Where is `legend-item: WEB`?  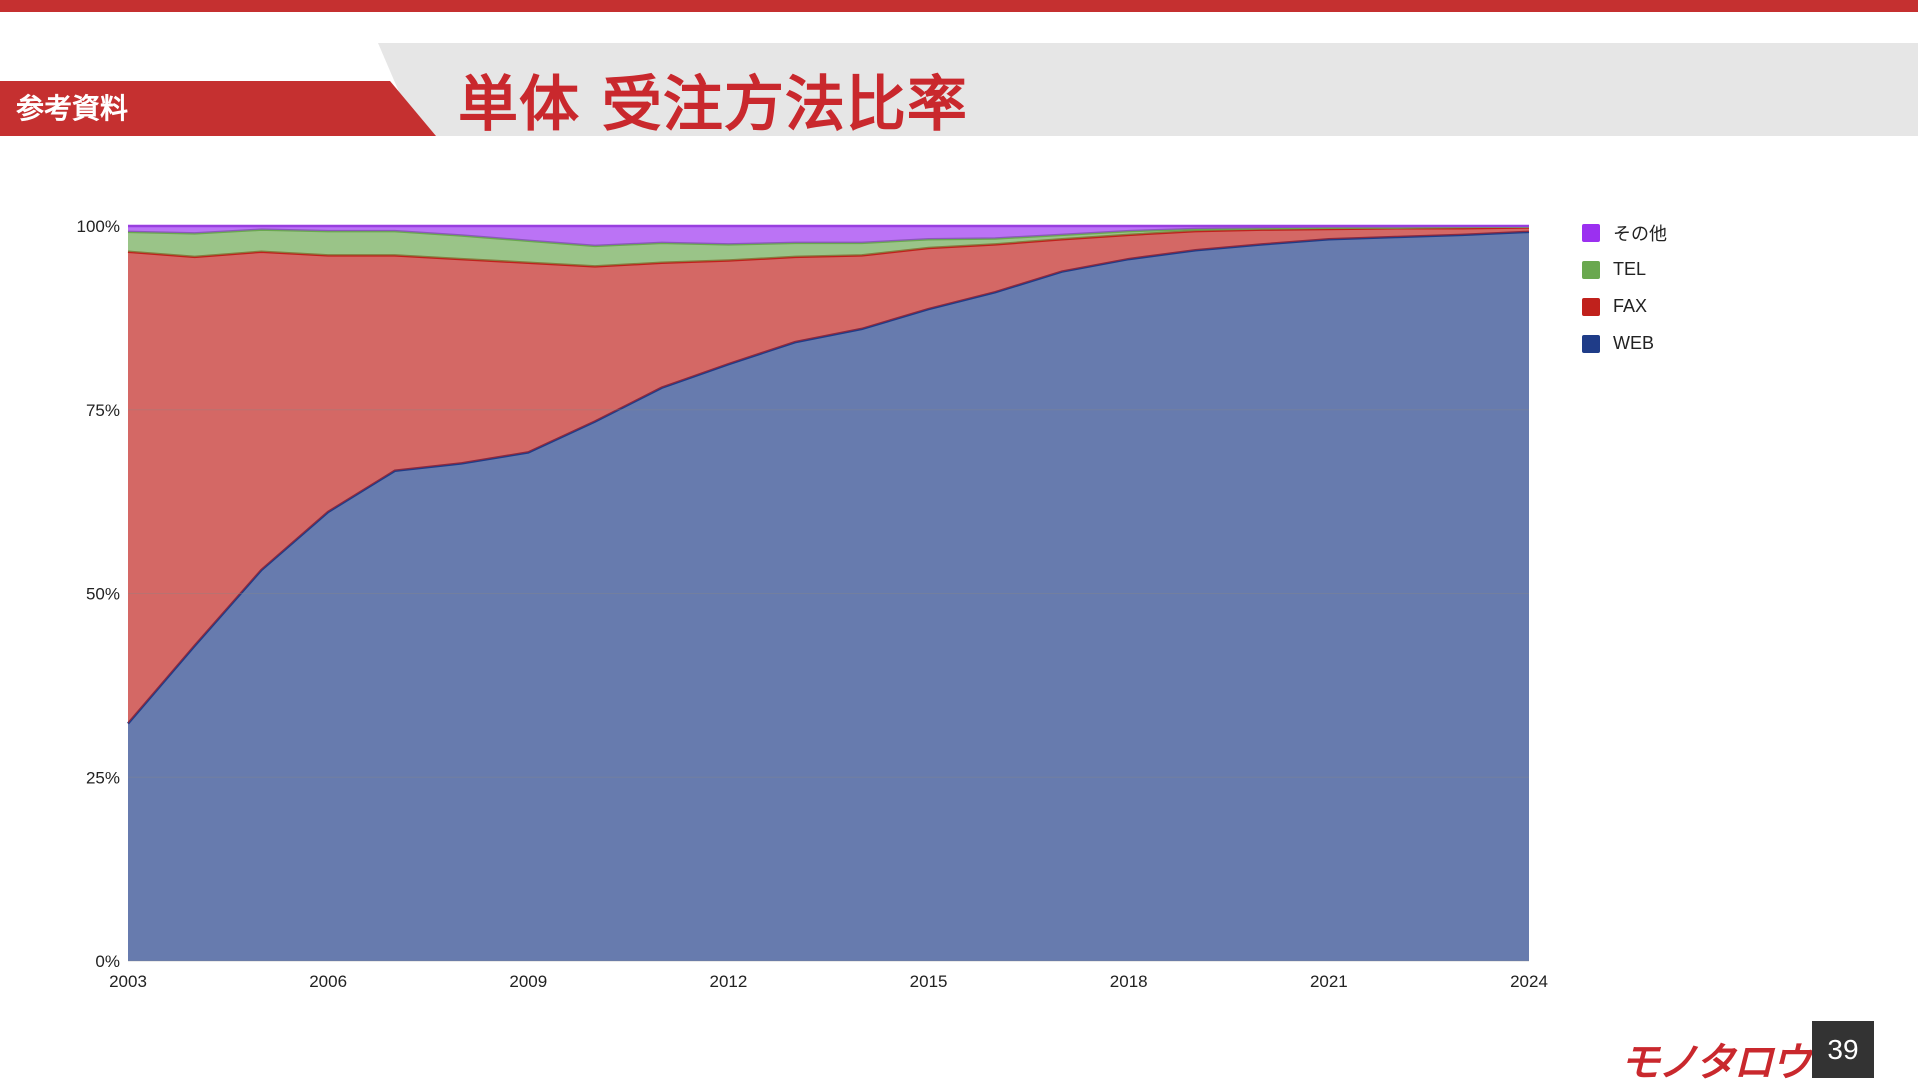 legend-item: WEB is located at coordinates (1624, 343).